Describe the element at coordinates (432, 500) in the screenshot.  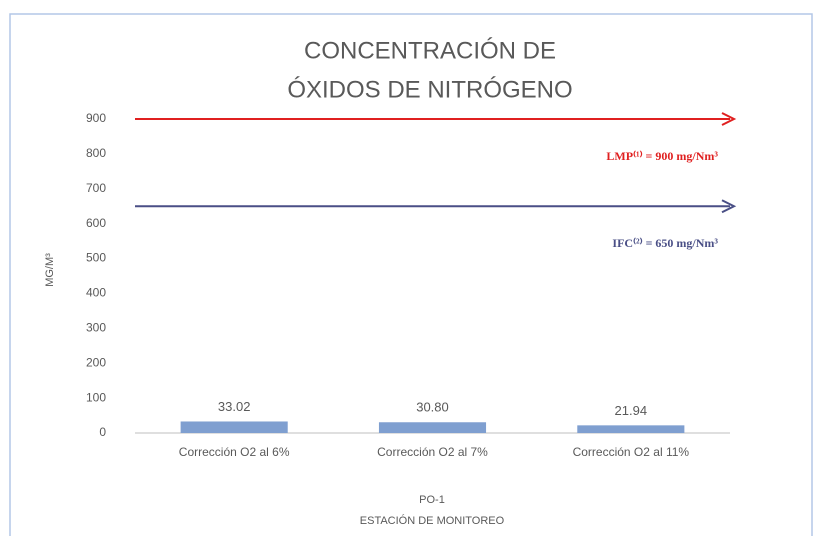
I see `x-axis-label: PO-1` at that location.